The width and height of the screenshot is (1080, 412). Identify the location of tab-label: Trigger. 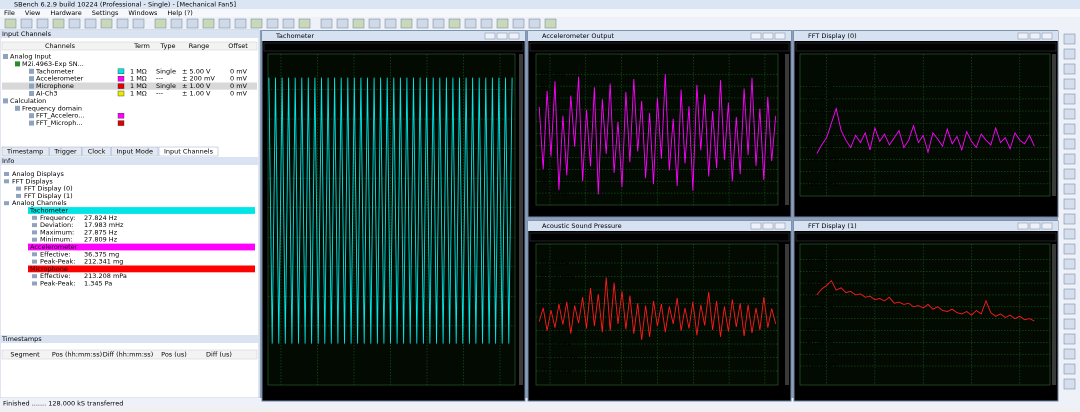
(65, 152).